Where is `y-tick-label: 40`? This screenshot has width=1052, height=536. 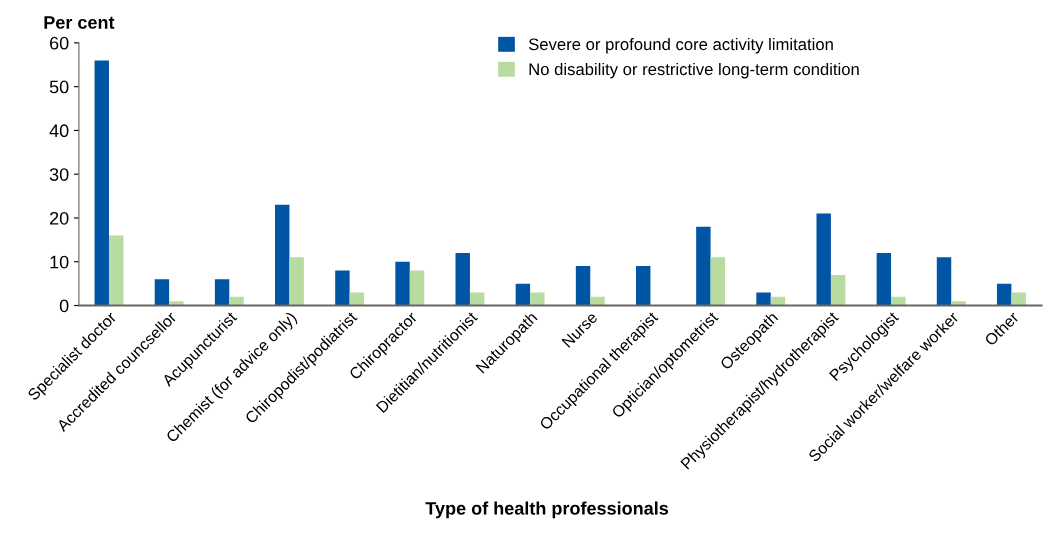 y-tick-label: 40 is located at coordinates (59, 131).